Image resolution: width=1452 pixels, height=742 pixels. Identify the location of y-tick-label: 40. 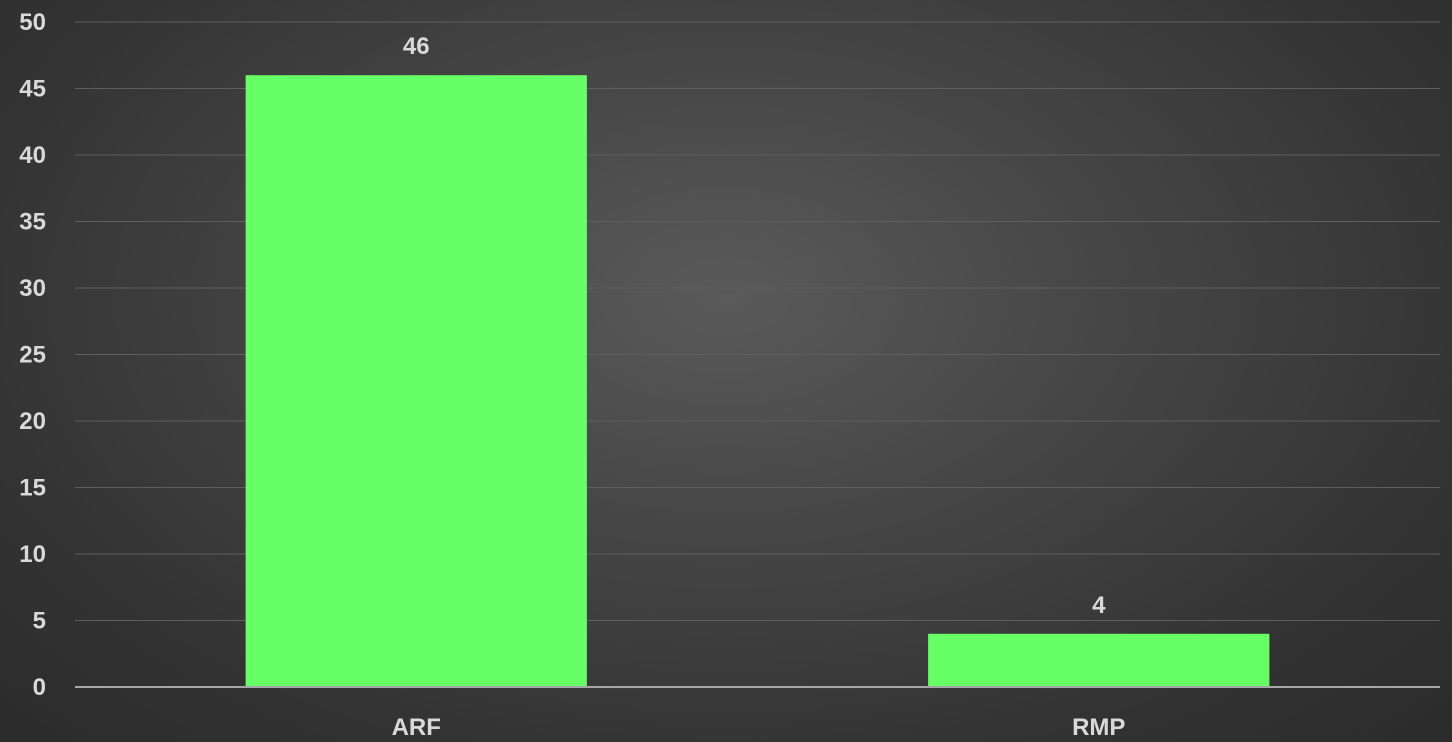
(32, 155).